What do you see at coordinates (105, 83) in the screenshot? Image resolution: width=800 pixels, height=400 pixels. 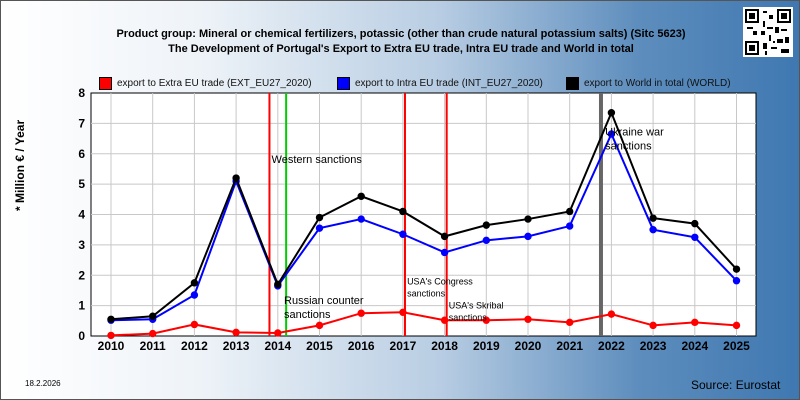 I see `legend-swatch-red` at bounding box center [105, 83].